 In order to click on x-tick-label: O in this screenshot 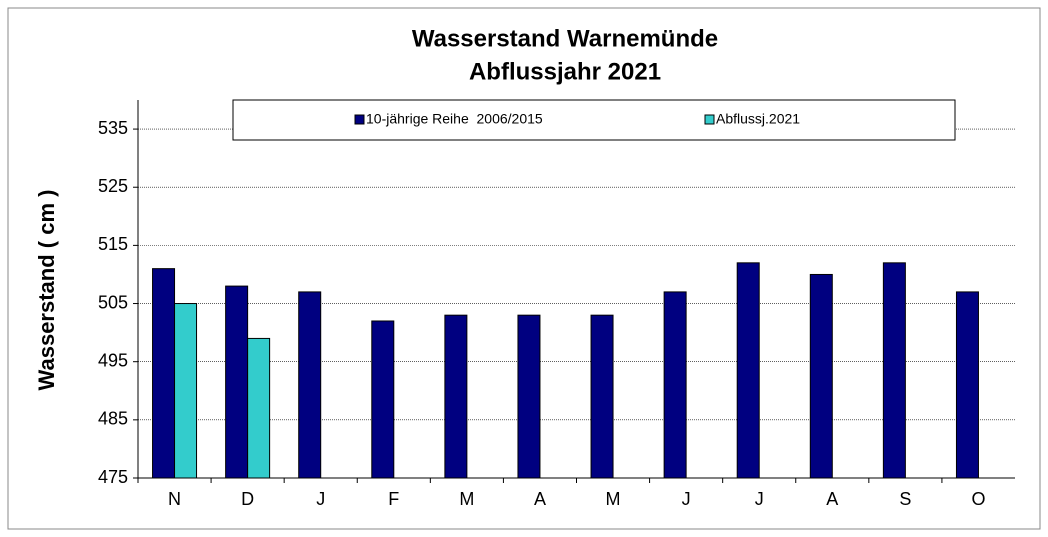, I will do `click(978, 499)`.